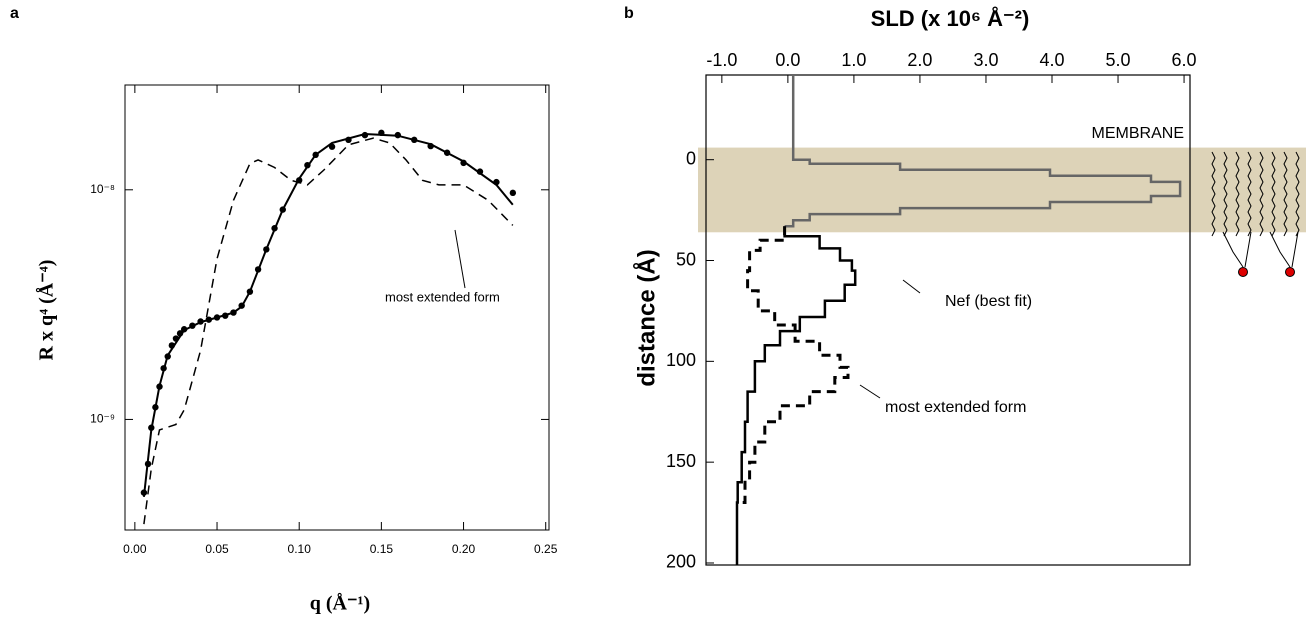 Image resolution: width=1306 pixels, height=620 pixels. I want to click on panel-letter: b, so click(629, 13).